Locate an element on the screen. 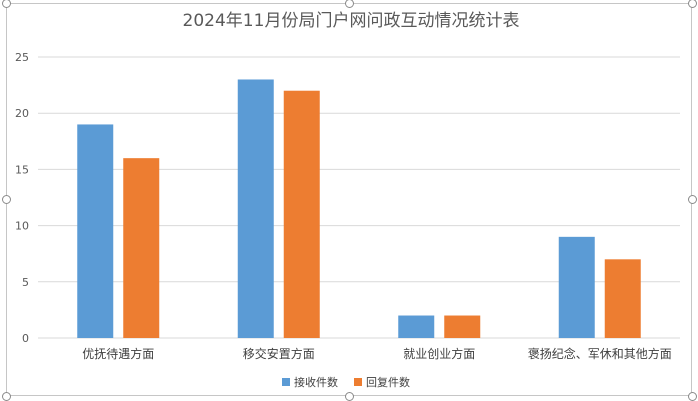 This screenshot has height=401, width=698. y-tick-label: 25 is located at coordinates (22, 57).